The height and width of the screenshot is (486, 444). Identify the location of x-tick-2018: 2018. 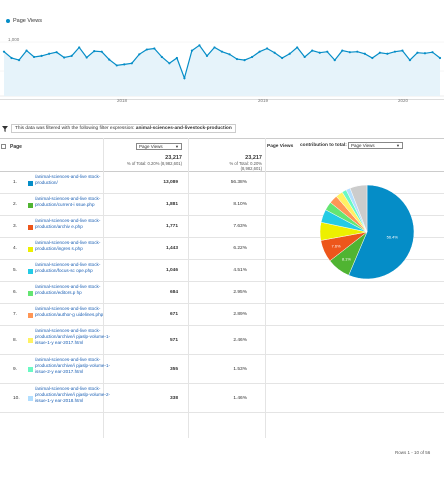
(122, 100).